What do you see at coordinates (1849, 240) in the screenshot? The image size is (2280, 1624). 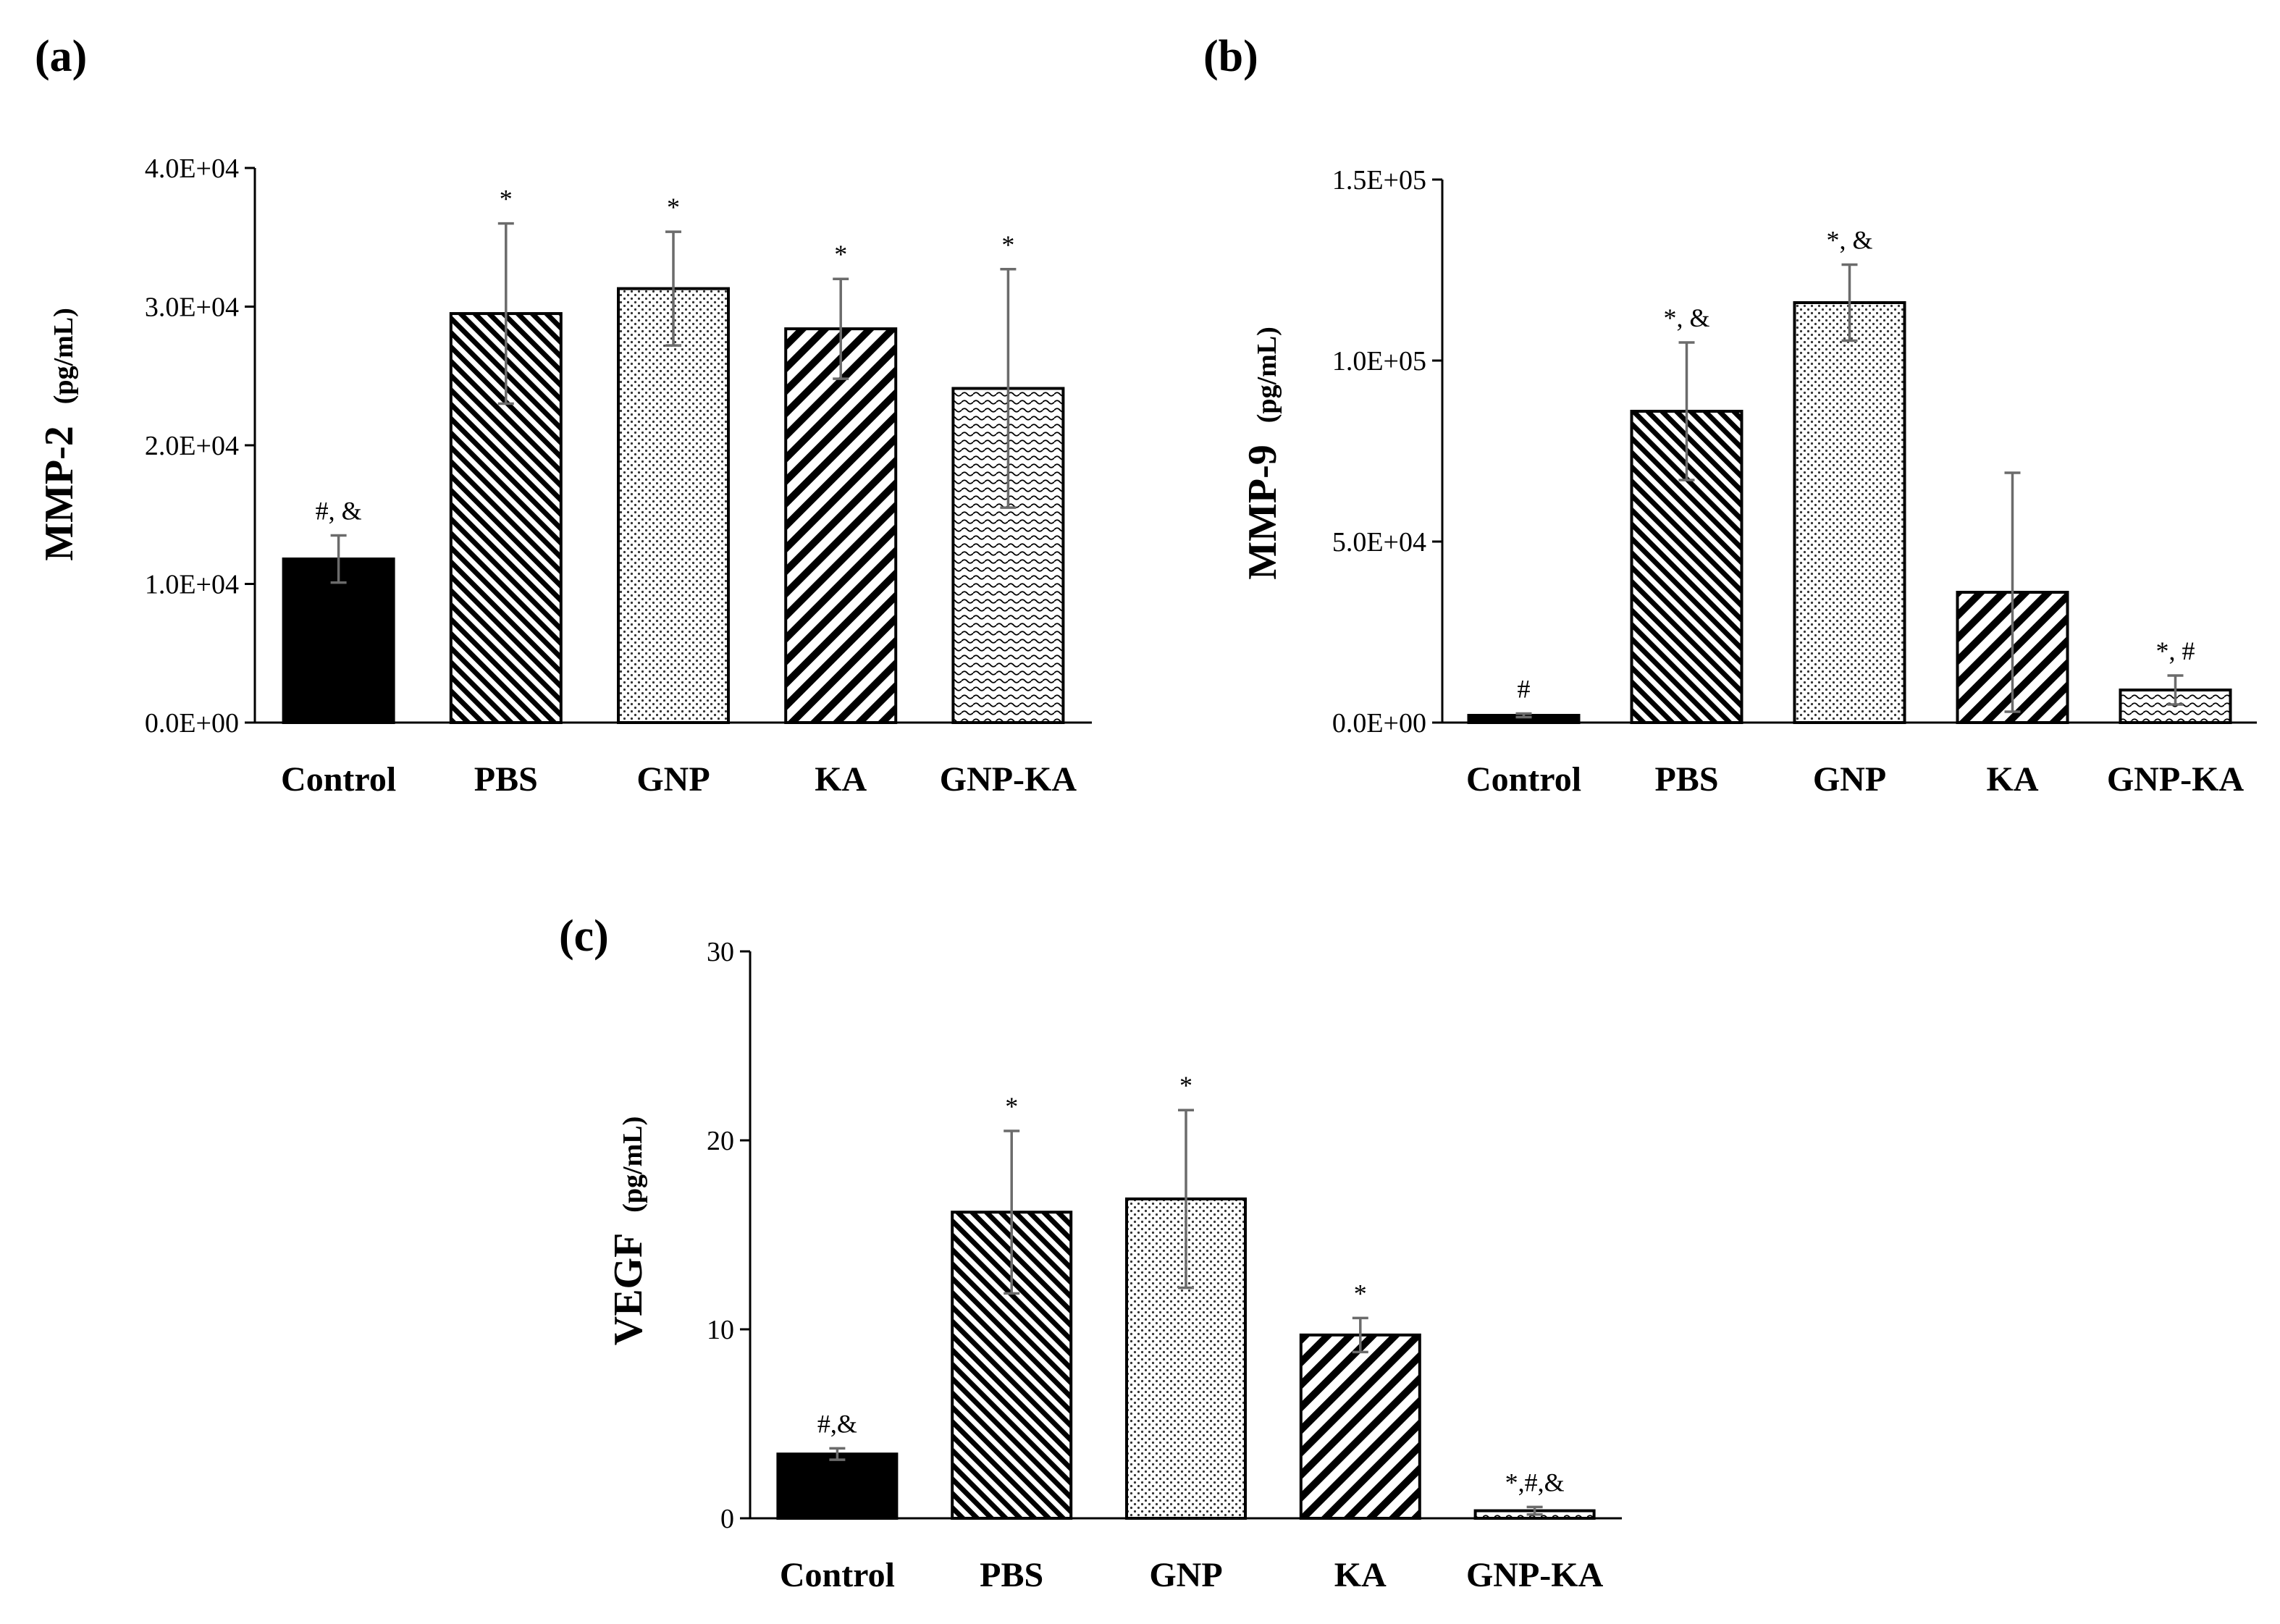 I see `significance-label-b-gnp: *, &` at bounding box center [1849, 240].